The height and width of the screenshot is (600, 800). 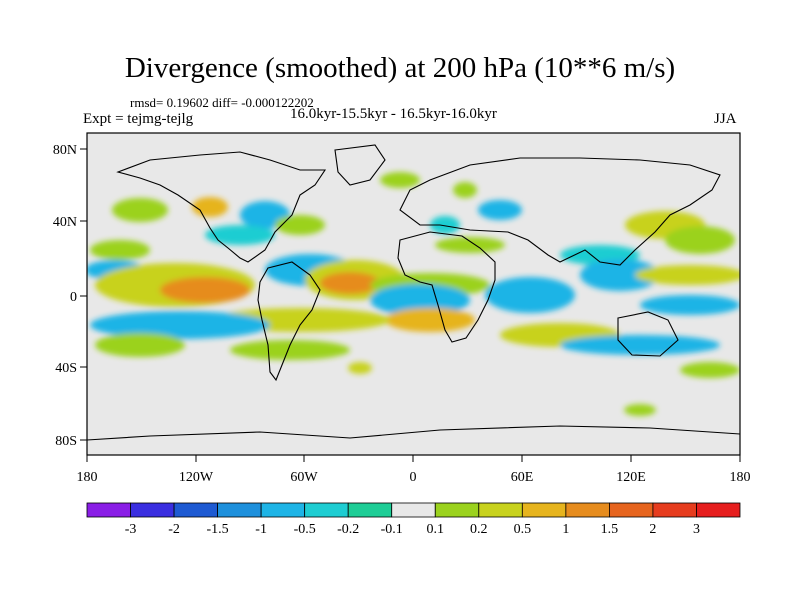 I want to click on colorbar-label: 0.1, so click(x=436, y=529).